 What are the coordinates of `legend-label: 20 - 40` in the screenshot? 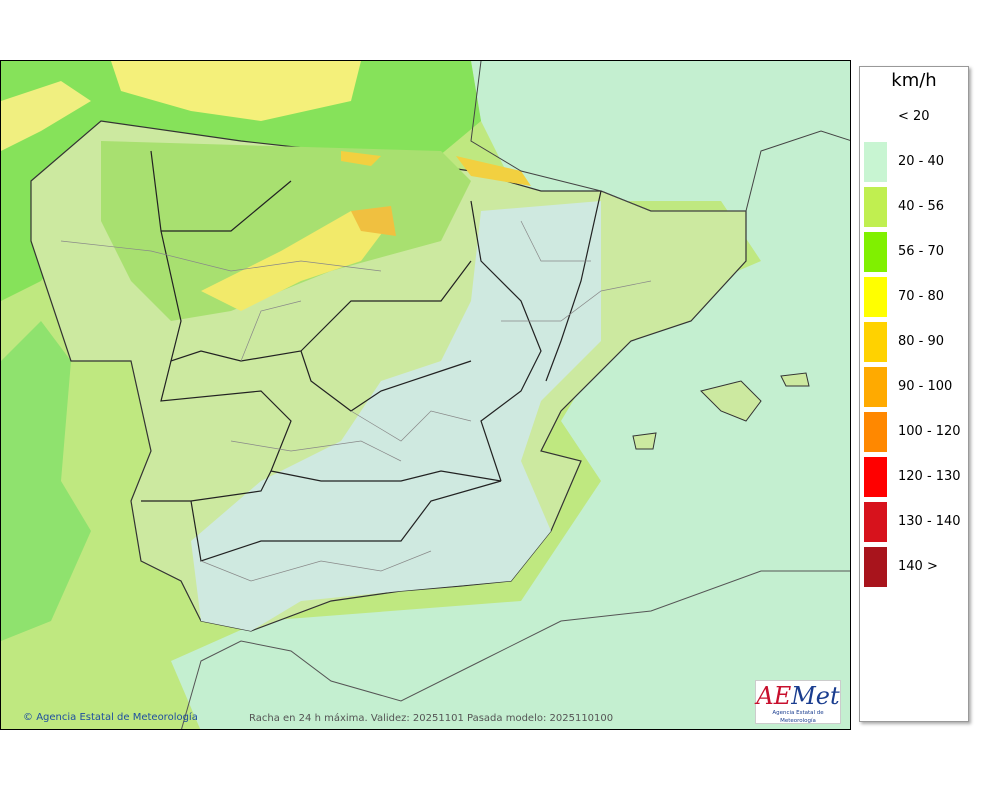 It's located at (921, 161).